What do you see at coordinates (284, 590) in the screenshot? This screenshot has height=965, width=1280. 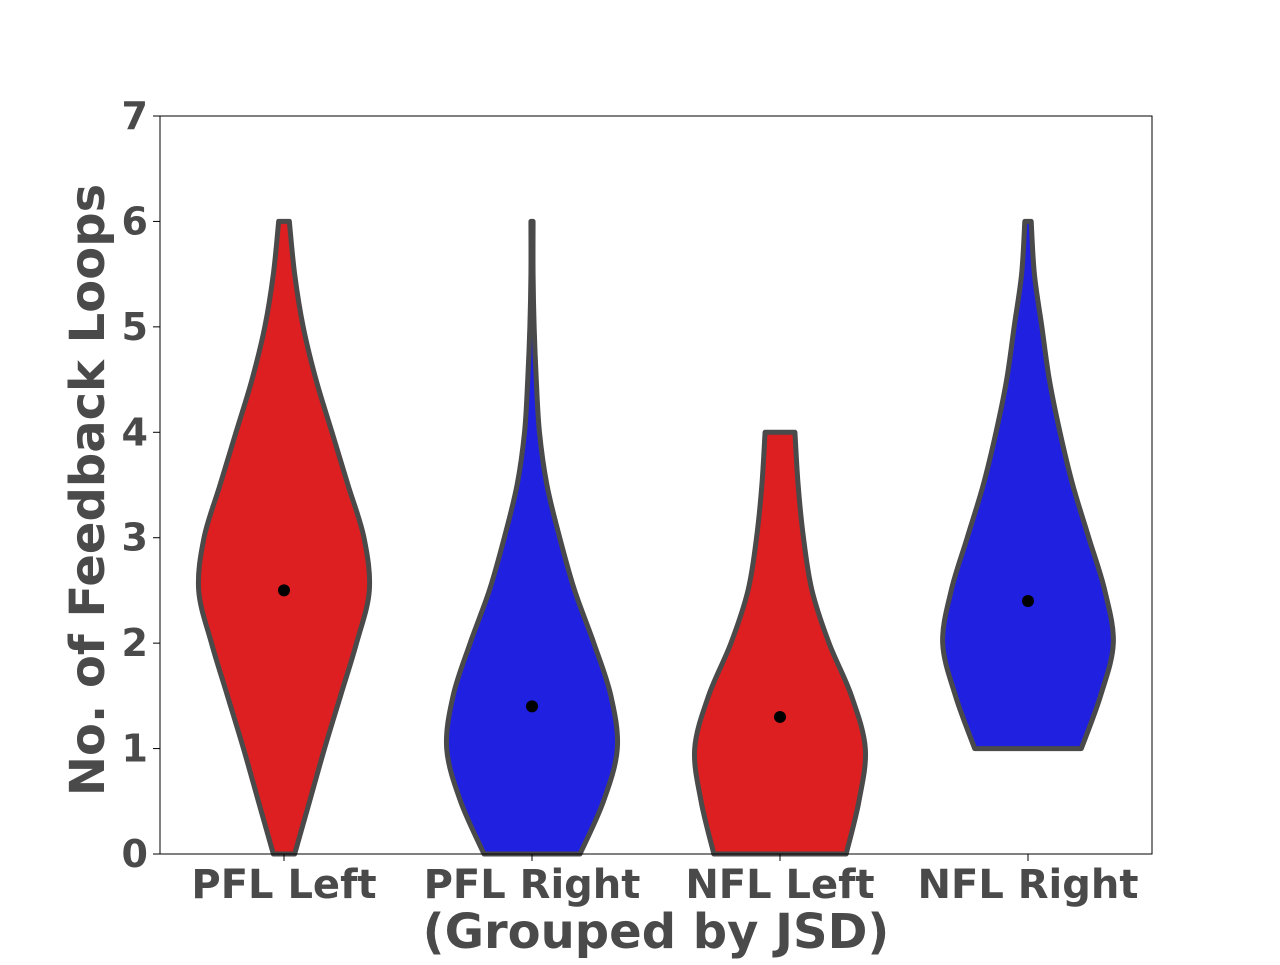 I see `mean-marker-pfl-left` at bounding box center [284, 590].